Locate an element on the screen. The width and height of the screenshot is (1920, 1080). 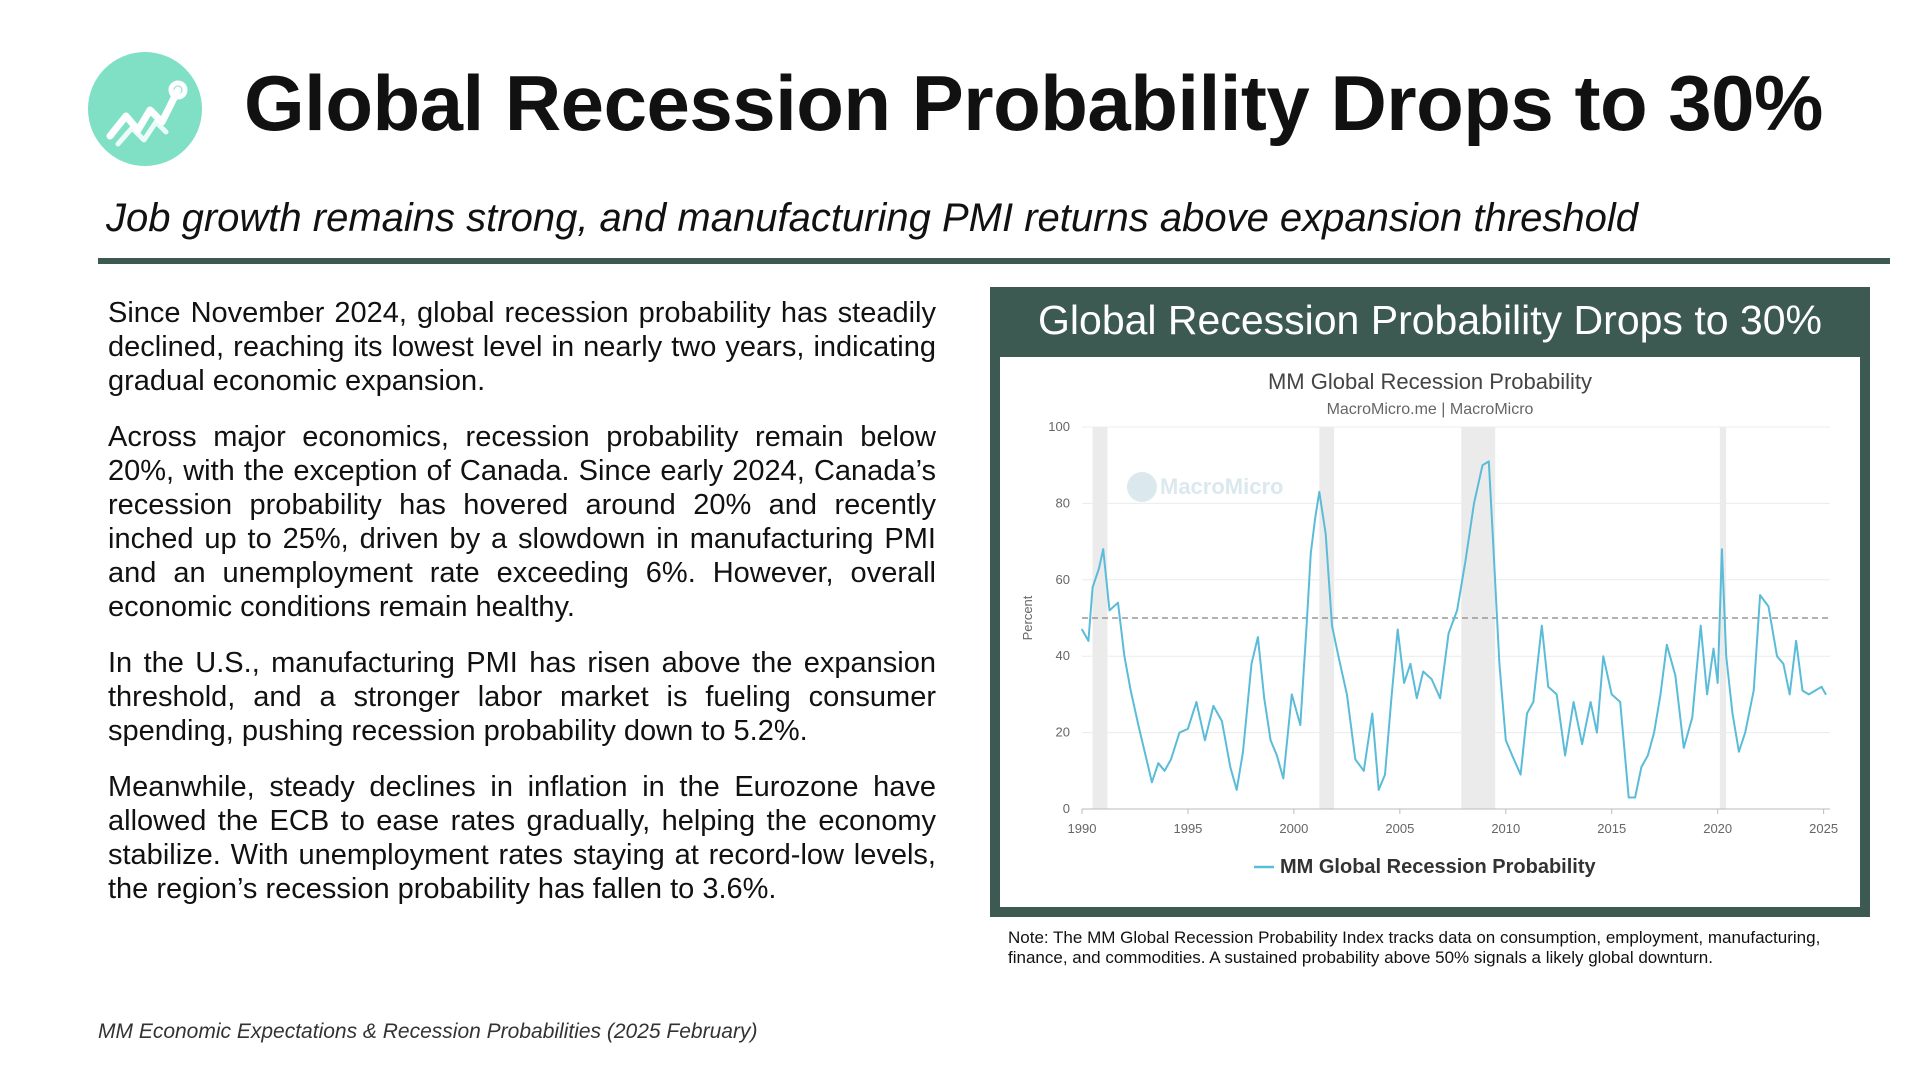
x-tick-label: 1995 is located at coordinates (1187, 828).